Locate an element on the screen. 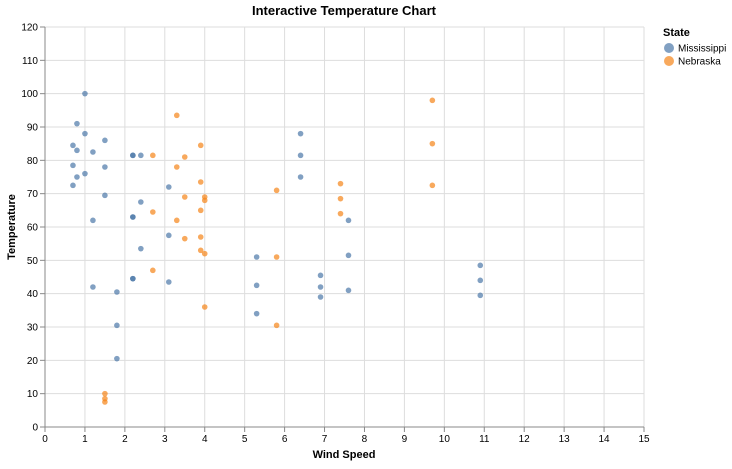 The height and width of the screenshot is (469, 732). y-tick-label: 40 is located at coordinates (33, 294).